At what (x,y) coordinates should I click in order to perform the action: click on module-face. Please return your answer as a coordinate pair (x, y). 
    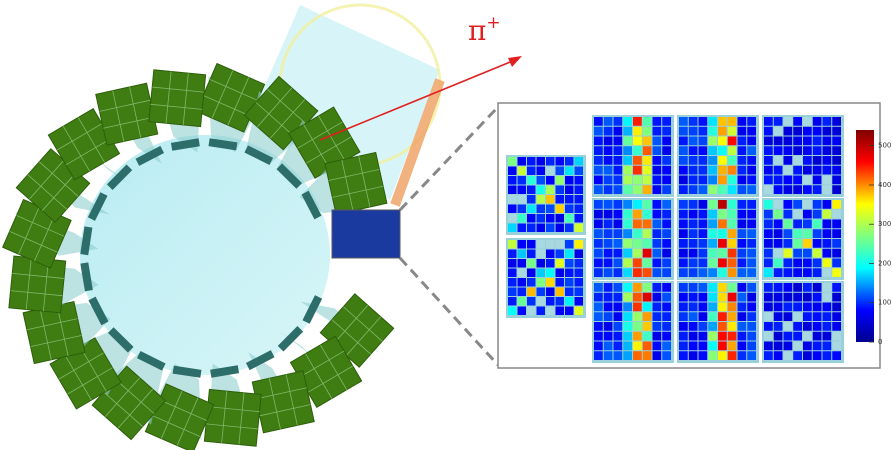
    Looking at the image, I should click on (177, 98).